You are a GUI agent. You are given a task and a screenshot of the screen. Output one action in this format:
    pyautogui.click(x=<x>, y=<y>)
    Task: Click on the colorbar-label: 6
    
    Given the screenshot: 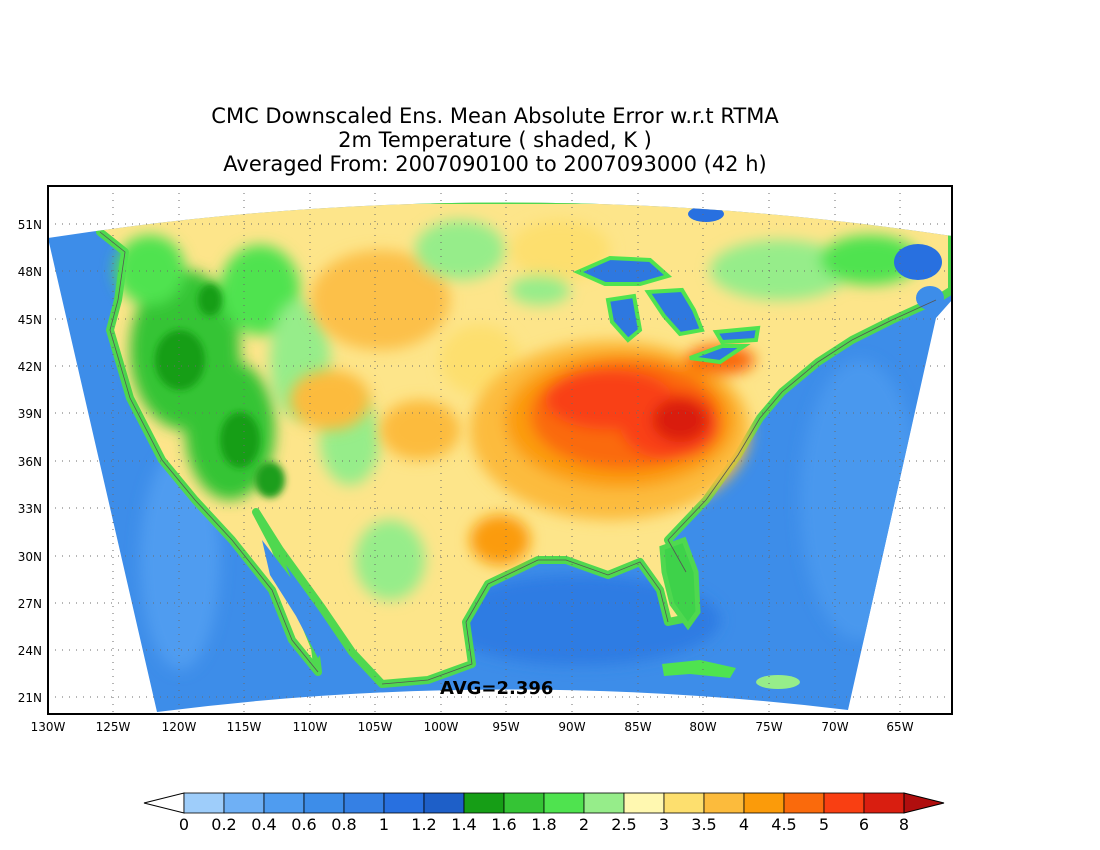 What is the action you would take?
    pyautogui.click(x=864, y=824)
    